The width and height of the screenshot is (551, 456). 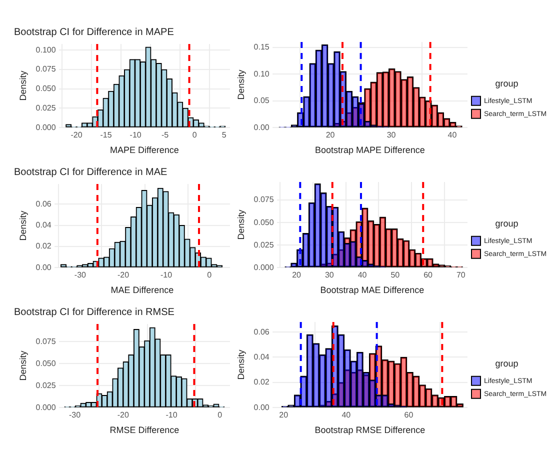 I want to click on x-axis-title: Bootstrap RMSE Difference, so click(x=370, y=430).